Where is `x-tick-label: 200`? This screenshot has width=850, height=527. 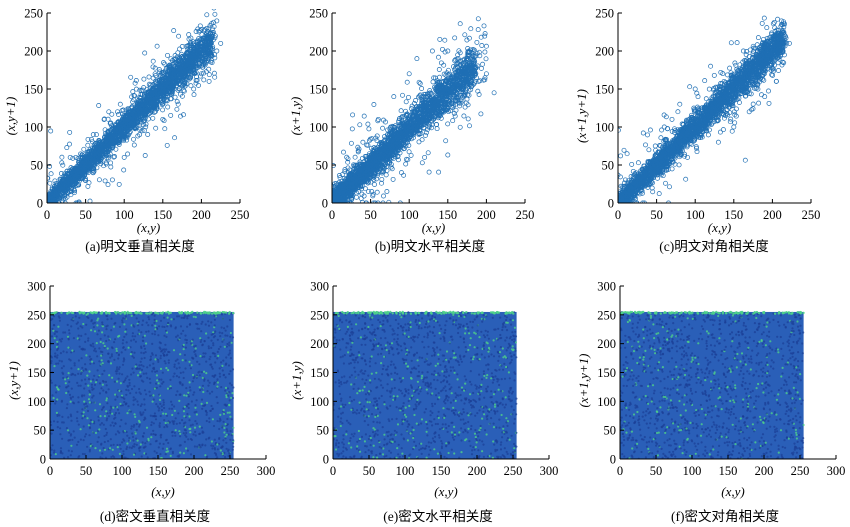
x-tick-label: 200 is located at coordinates (201, 215).